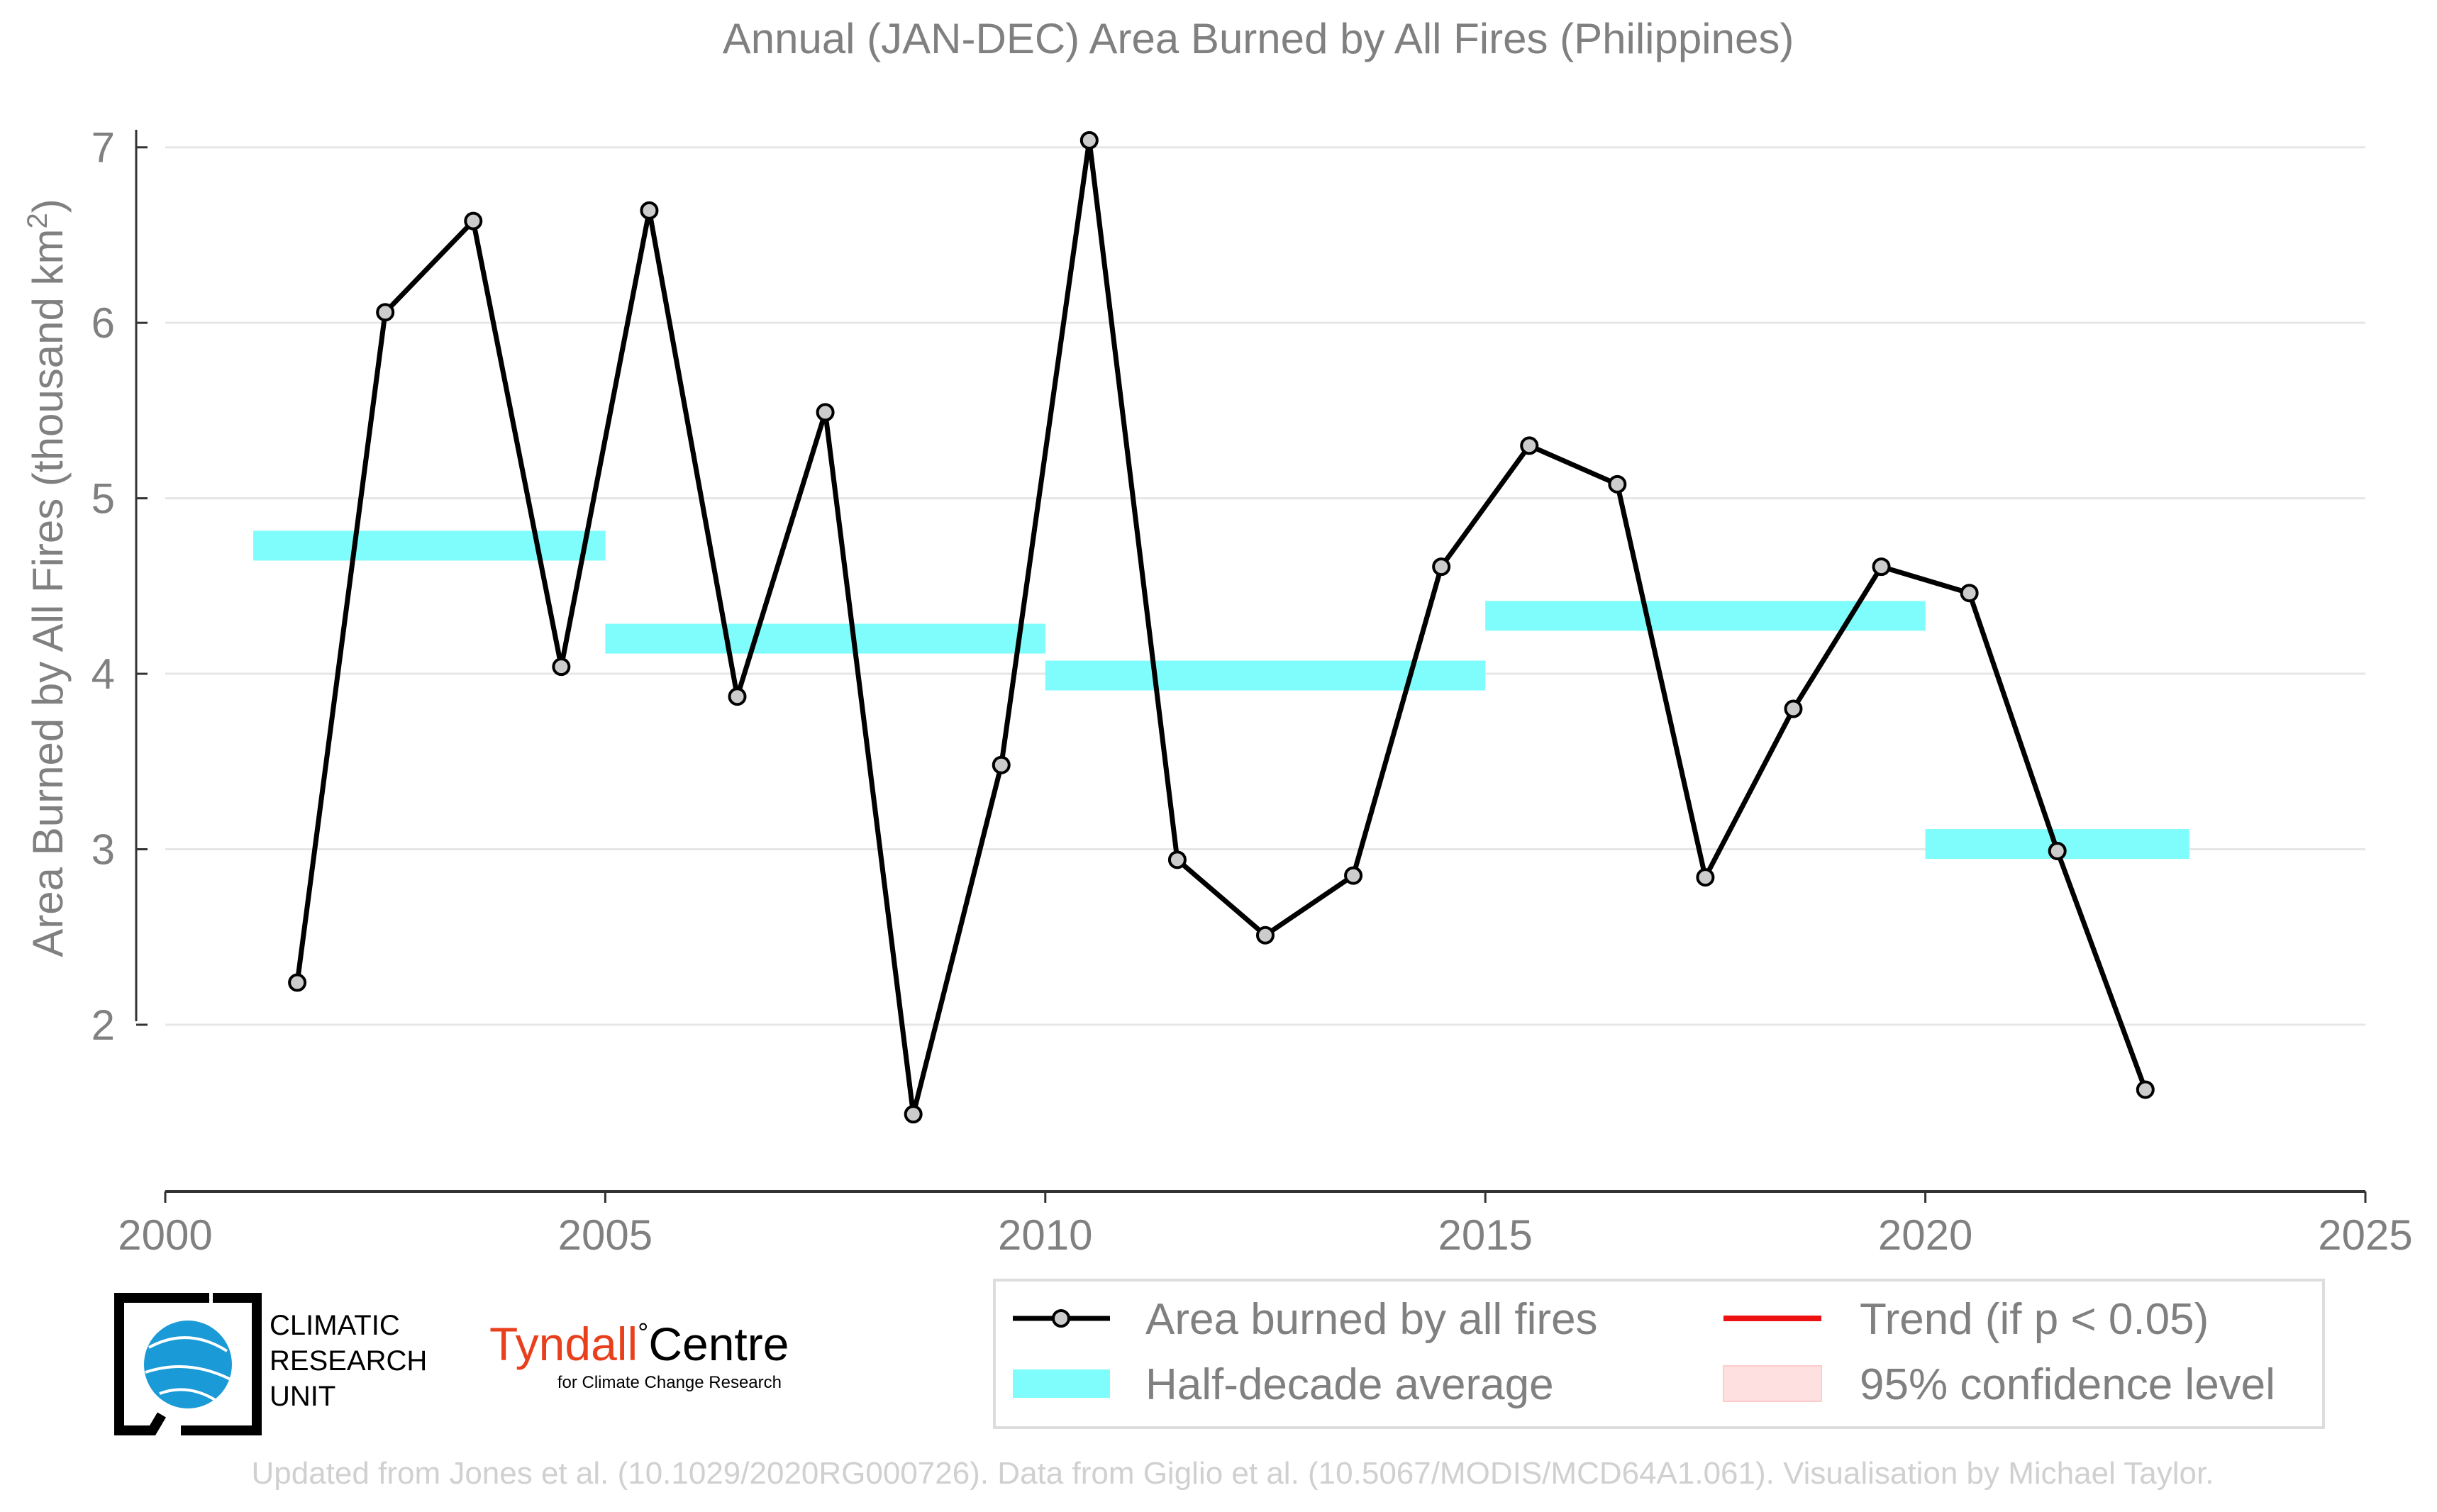 The width and height of the screenshot is (2437, 1512). Describe the element at coordinates (335, 1325) in the screenshot. I see `cru-line1: CLIMATIC` at that location.